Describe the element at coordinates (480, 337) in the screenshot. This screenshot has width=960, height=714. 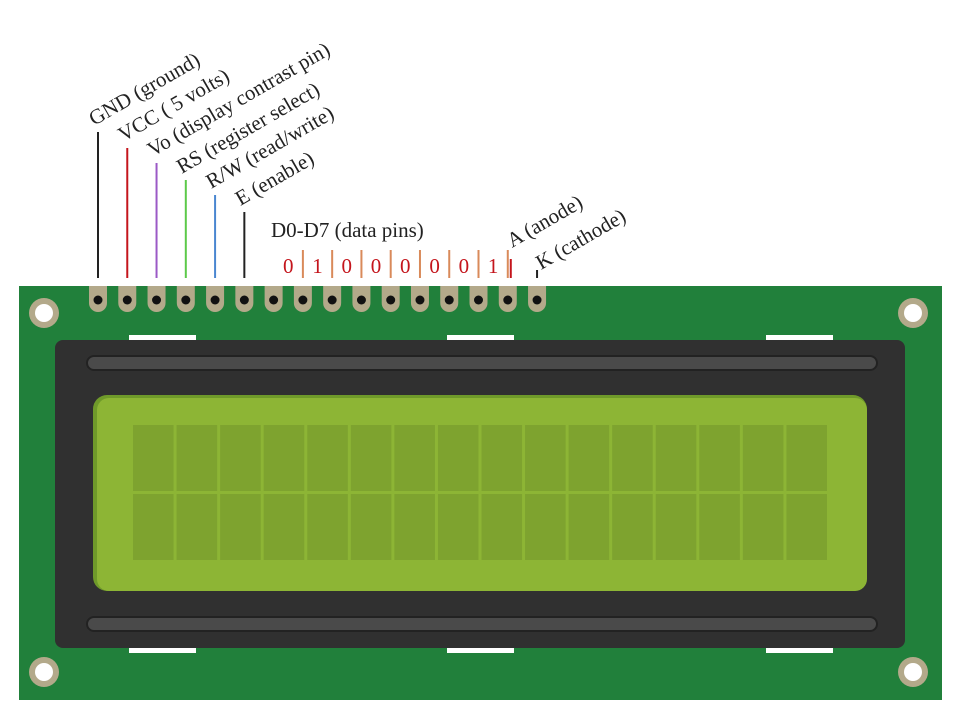
I see `bezel-tab-top-mid` at that location.